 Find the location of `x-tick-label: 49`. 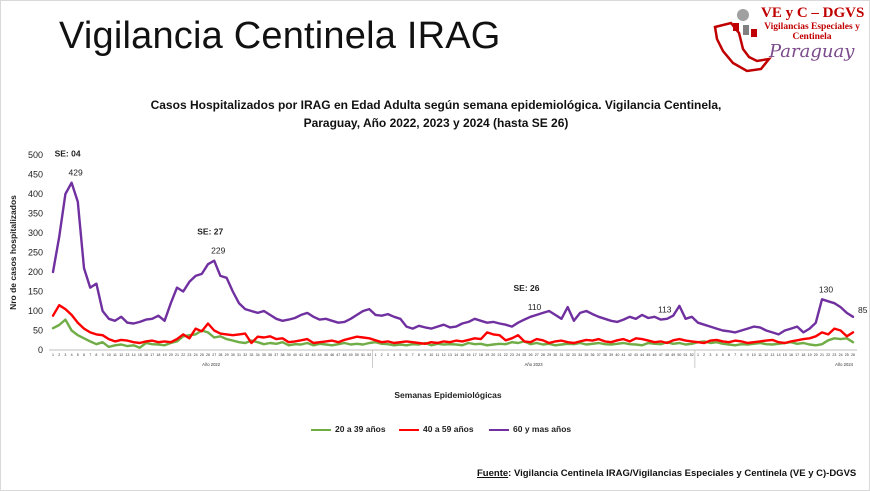

x-tick-label: 49 is located at coordinates (673, 355).